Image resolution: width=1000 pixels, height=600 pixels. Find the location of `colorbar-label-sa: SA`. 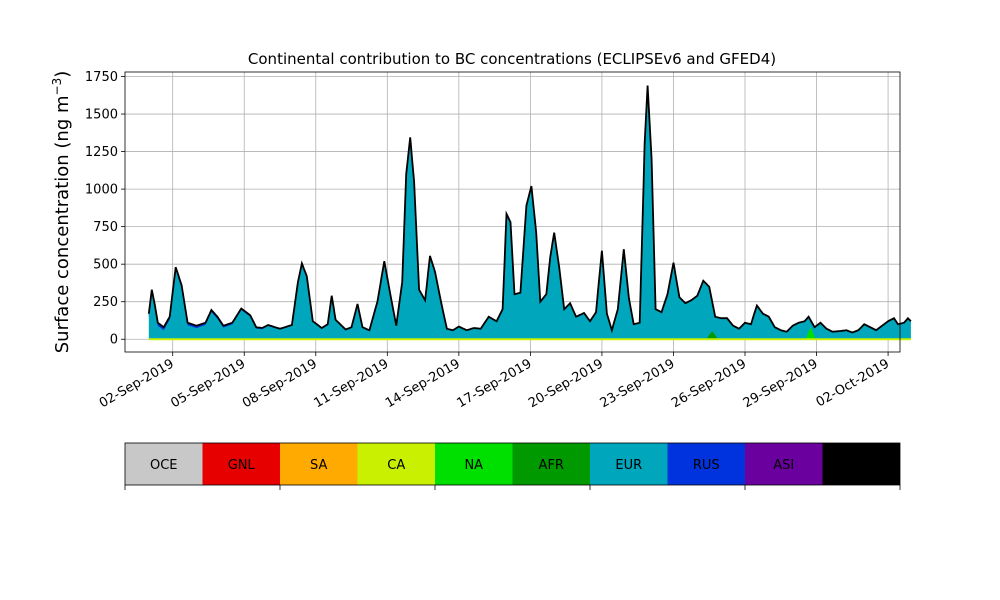

colorbar-label-sa: SA is located at coordinates (318, 465).